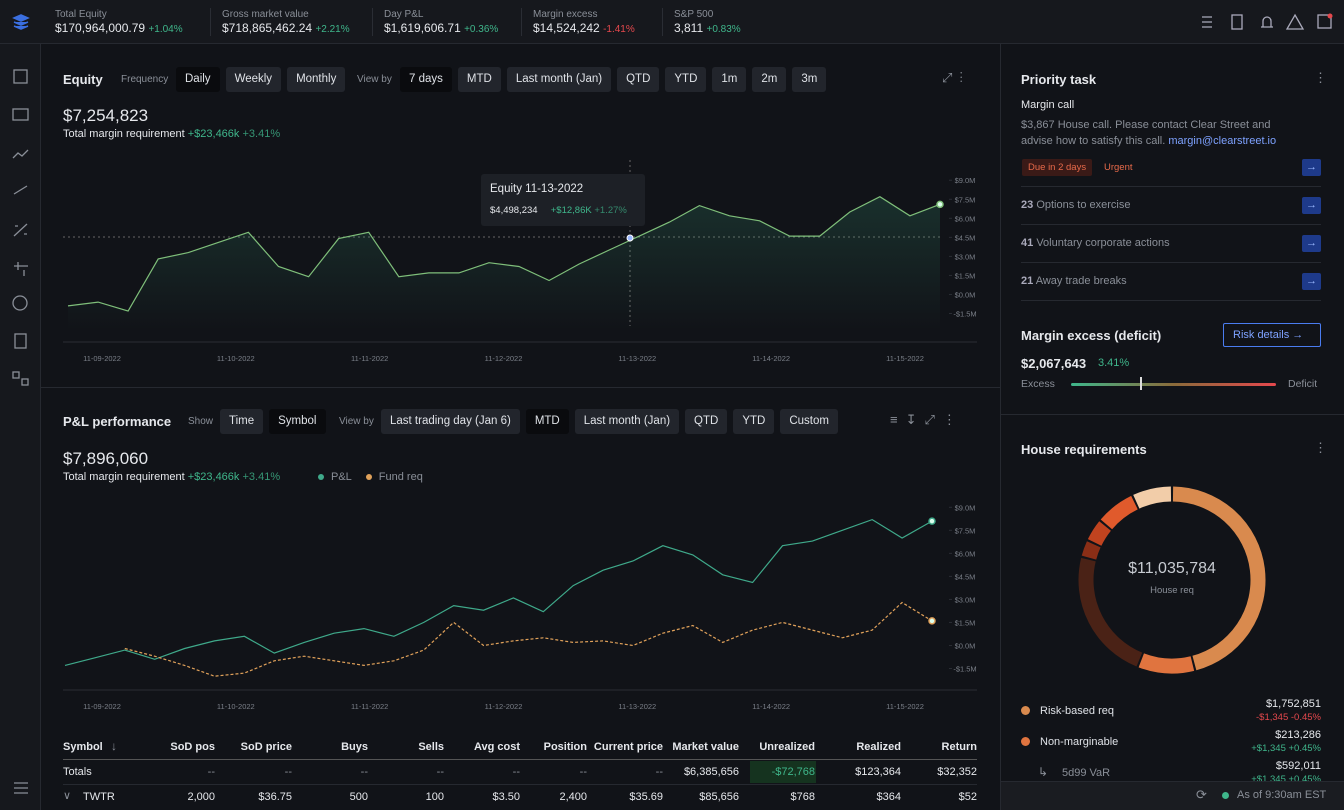  I want to click on column-header: Market value, so click(705, 747).